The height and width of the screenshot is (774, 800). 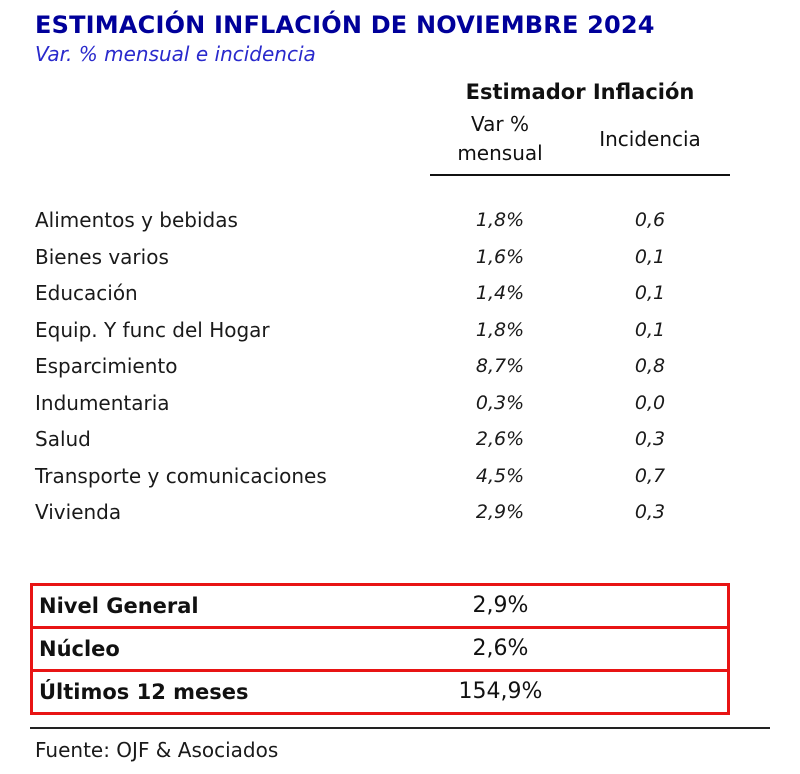 I want to click on row-var-value: 0,3%, so click(x=500, y=402).